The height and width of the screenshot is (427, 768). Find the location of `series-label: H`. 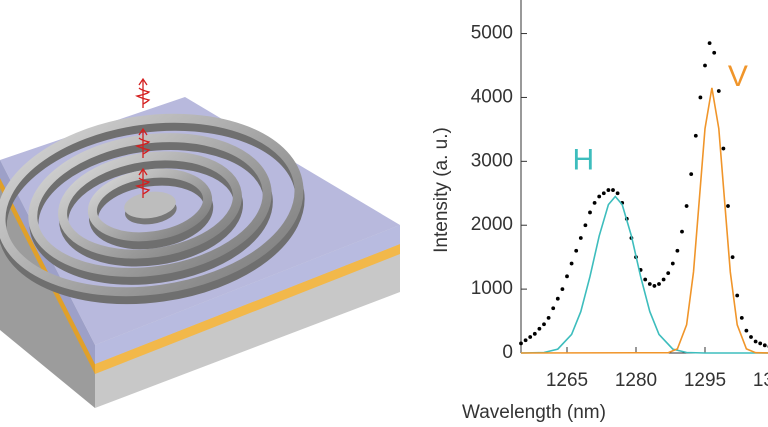

series-label: H is located at coordinates (583, 159).